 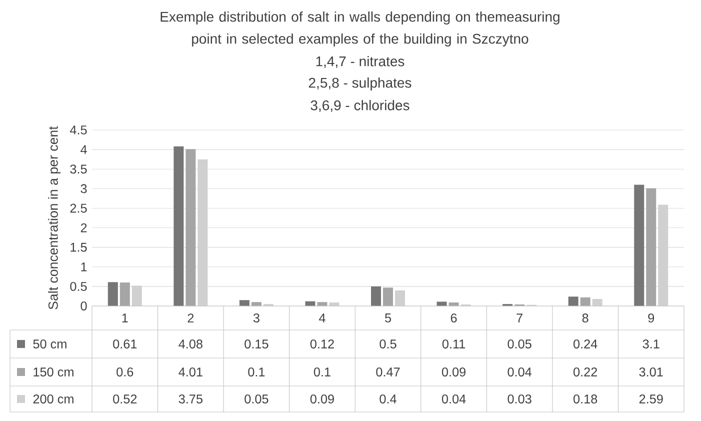 What do you see at coordinates (83, 189) in the screenshot?
I see `y-tick-label: 3` at bounding box center [83, 189].